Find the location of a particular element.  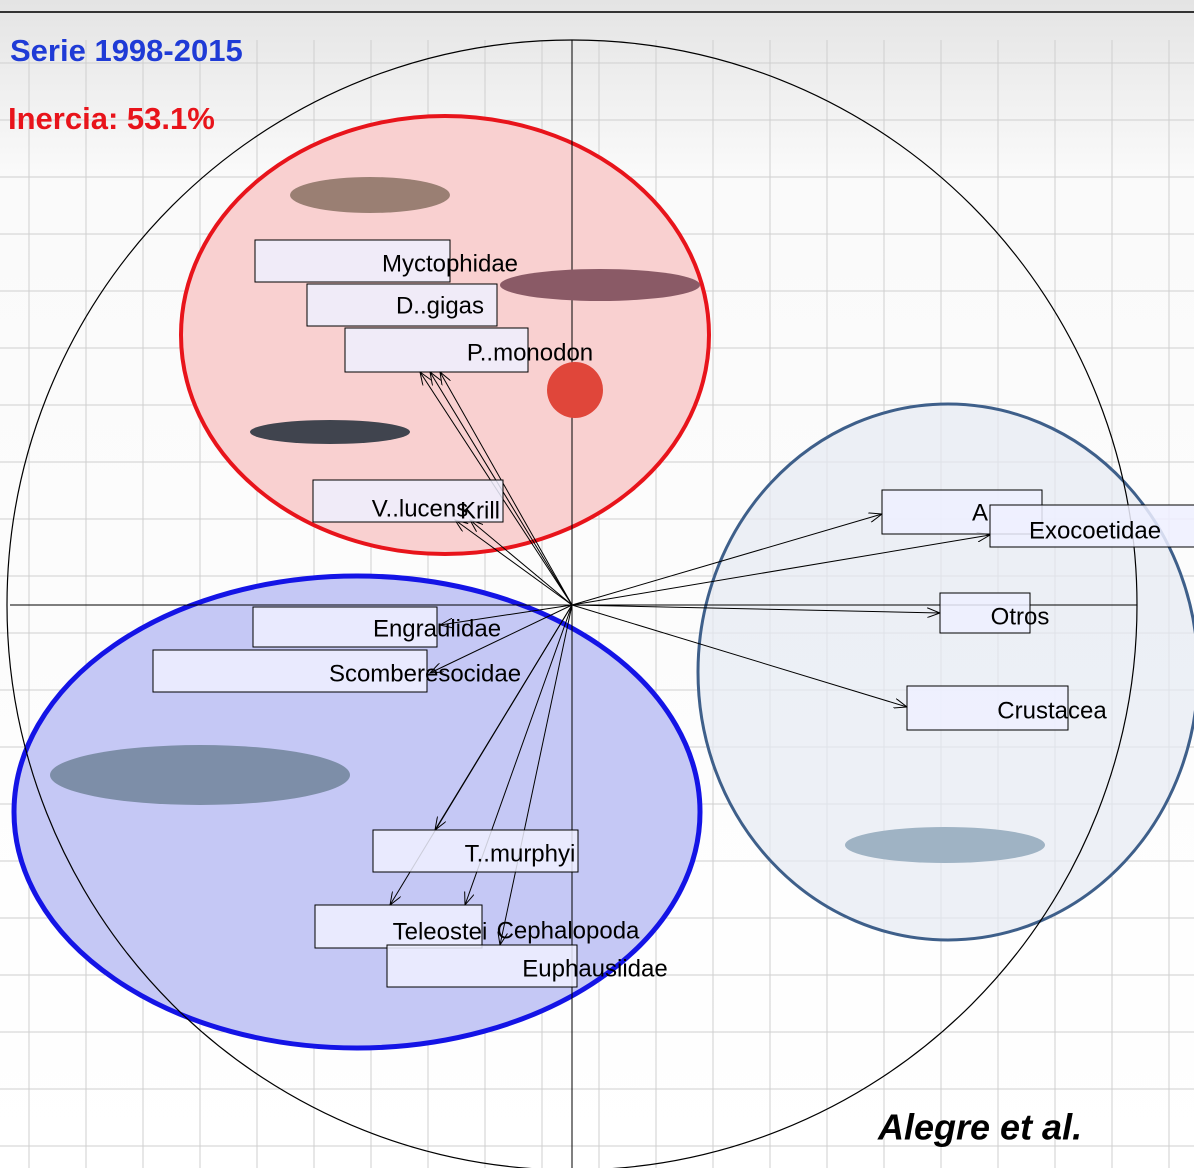

subtitle: Inercia: 53.1% is located at coordinates (111, 118).